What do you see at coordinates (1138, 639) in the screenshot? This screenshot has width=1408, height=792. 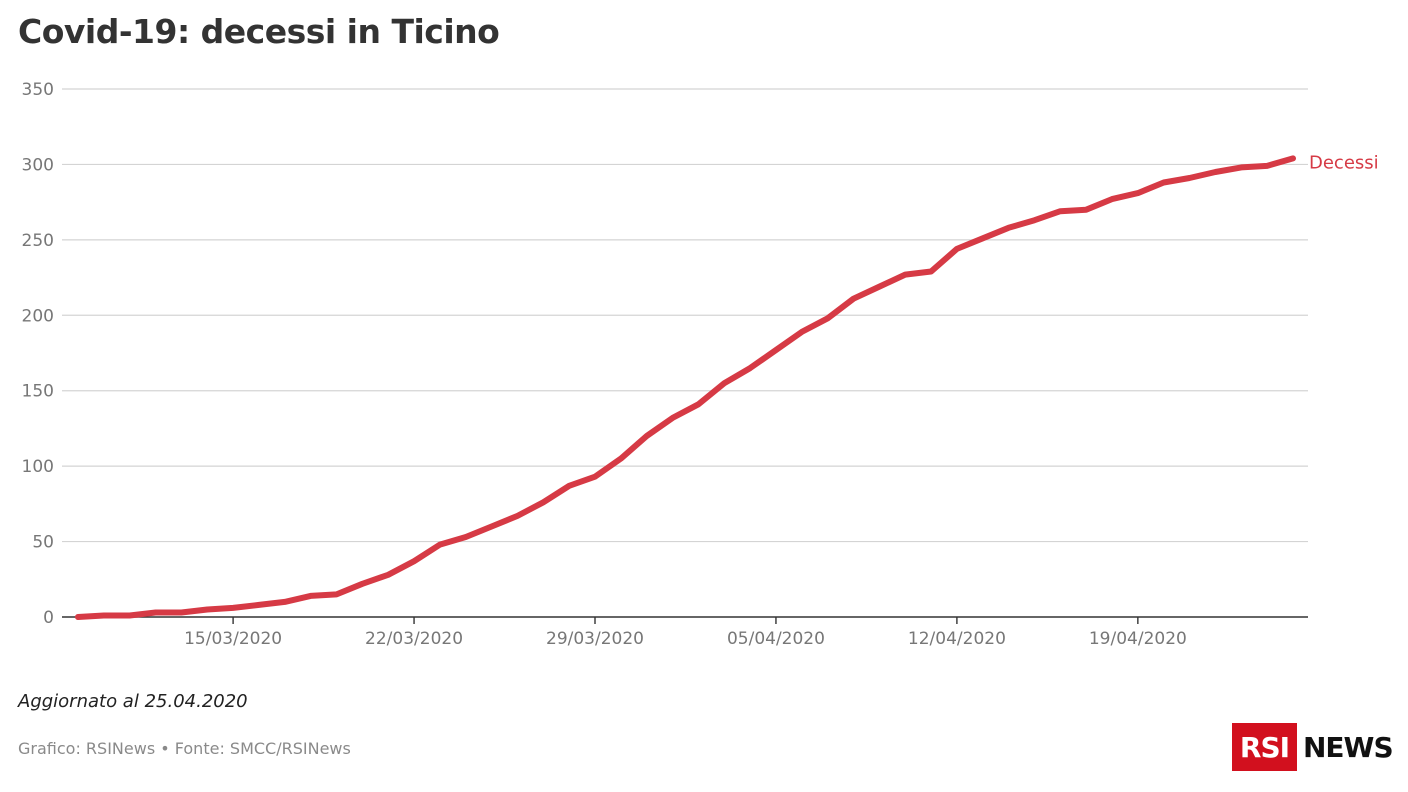 I see `x-tick-label-41: 19/04/2020` at bounding box center [1138, 639].